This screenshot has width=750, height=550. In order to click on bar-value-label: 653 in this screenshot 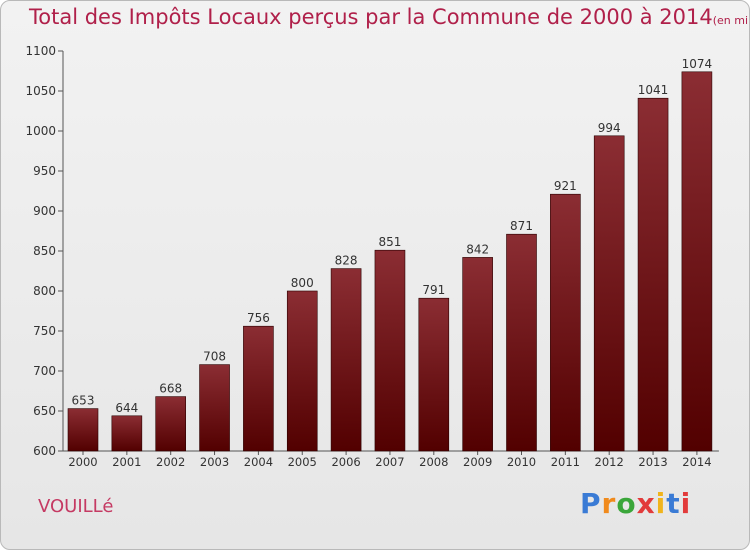, I will do `click(83, 401)`.